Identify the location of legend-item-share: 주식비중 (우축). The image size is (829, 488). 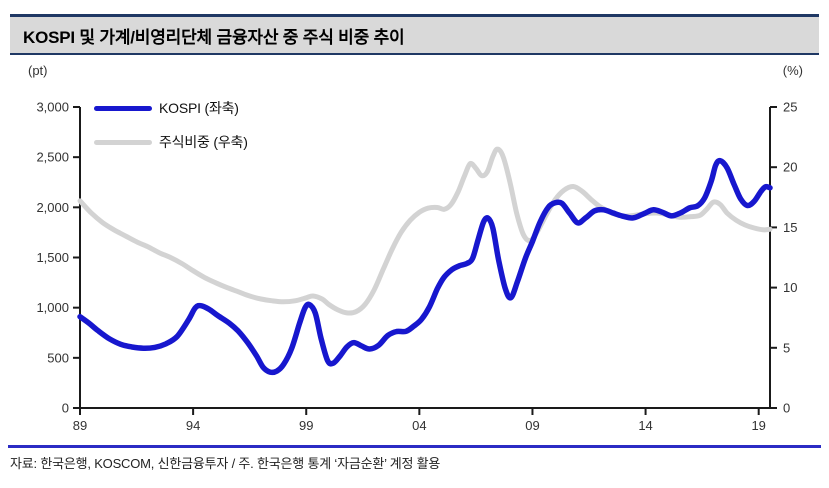
(171, 142).